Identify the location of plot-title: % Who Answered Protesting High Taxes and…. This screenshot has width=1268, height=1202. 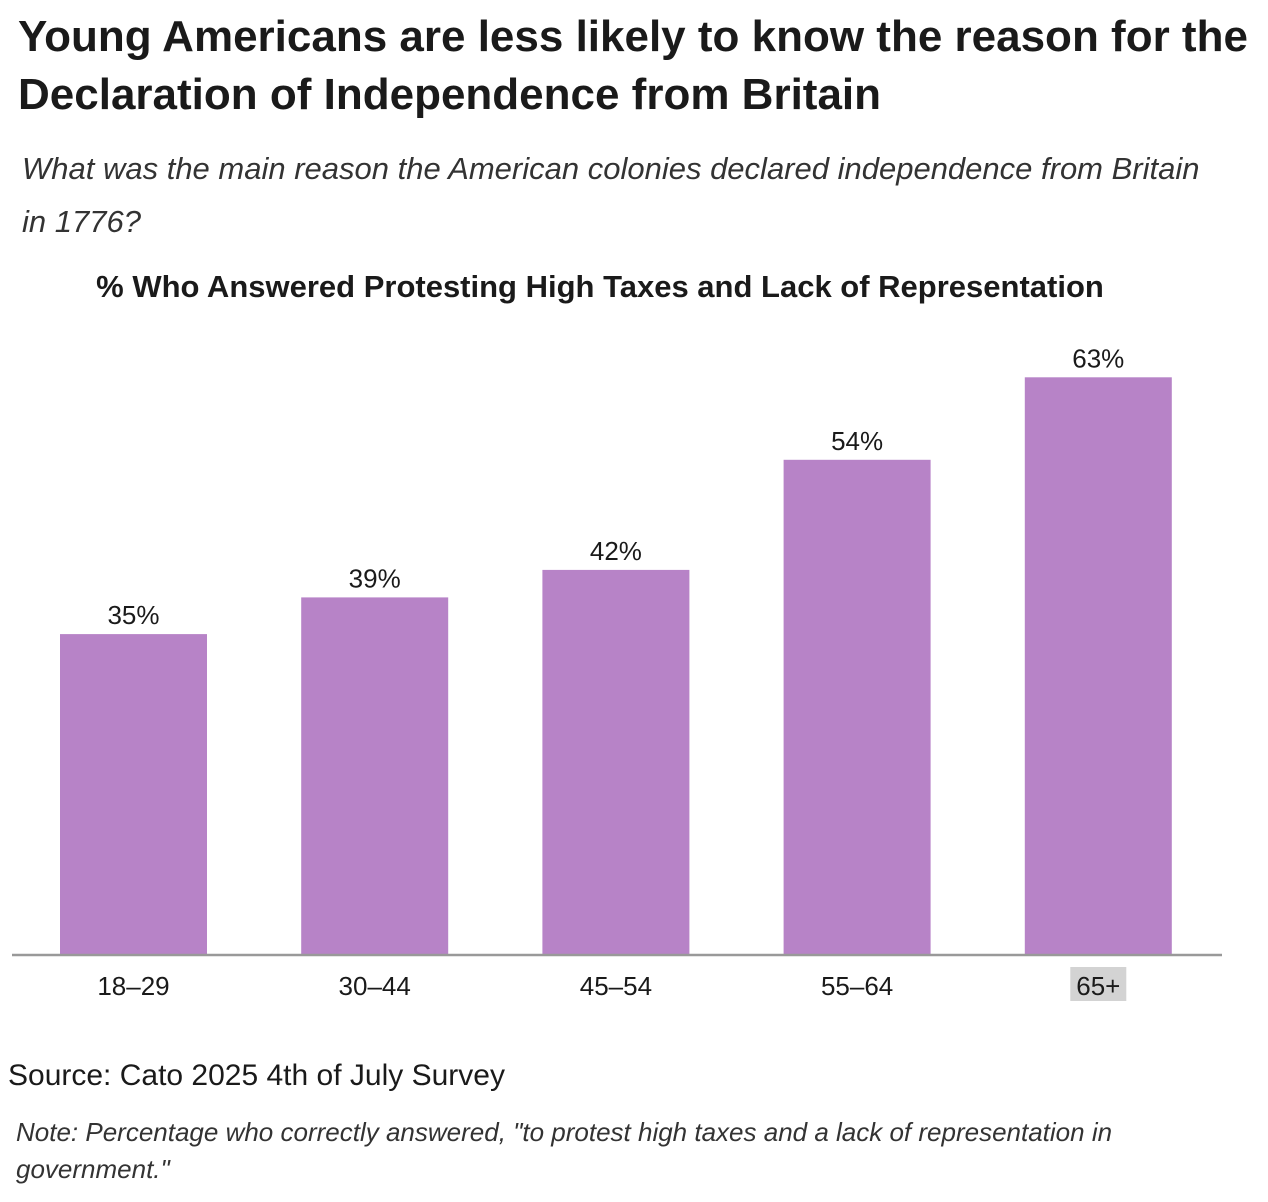
(600, 286).